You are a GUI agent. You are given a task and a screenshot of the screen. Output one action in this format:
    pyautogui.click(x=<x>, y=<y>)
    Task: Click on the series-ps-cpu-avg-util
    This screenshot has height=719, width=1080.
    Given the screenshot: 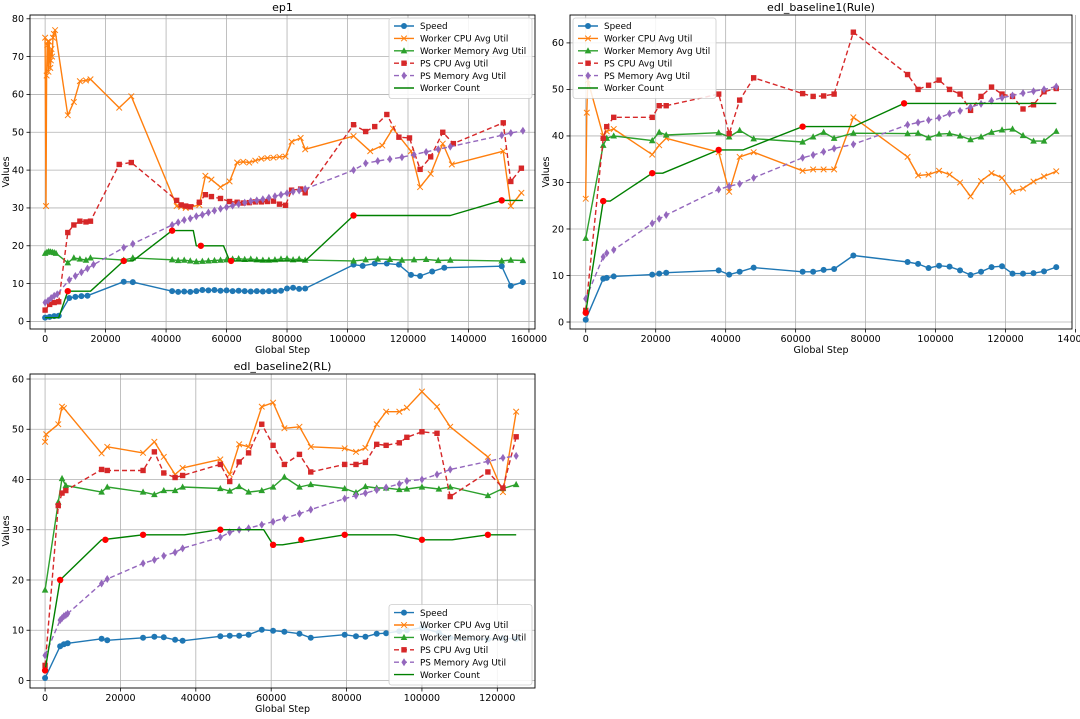 What is the action you would take?
    pyautogui.click(x=283, y=212)
    